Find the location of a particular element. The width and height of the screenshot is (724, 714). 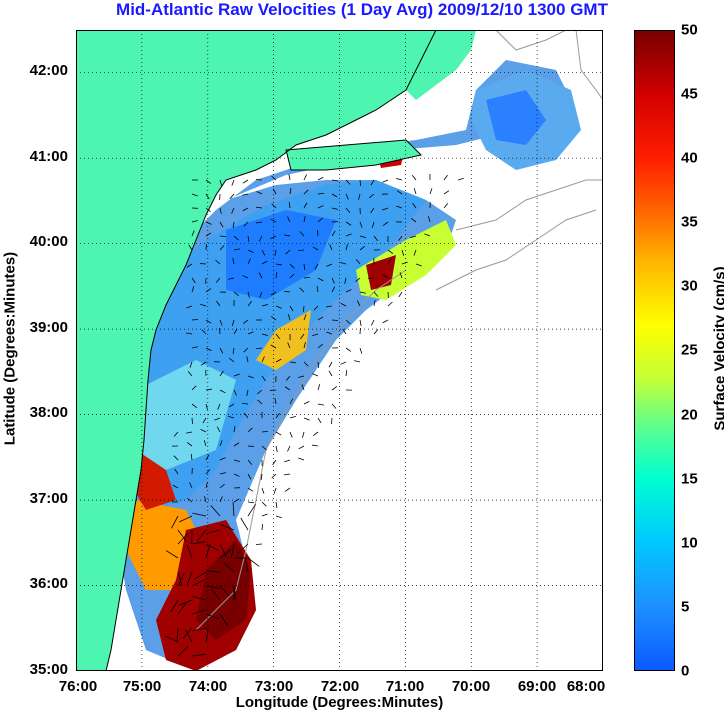

colorbar-tick-label: 40 is located at coordinates (689, 158).